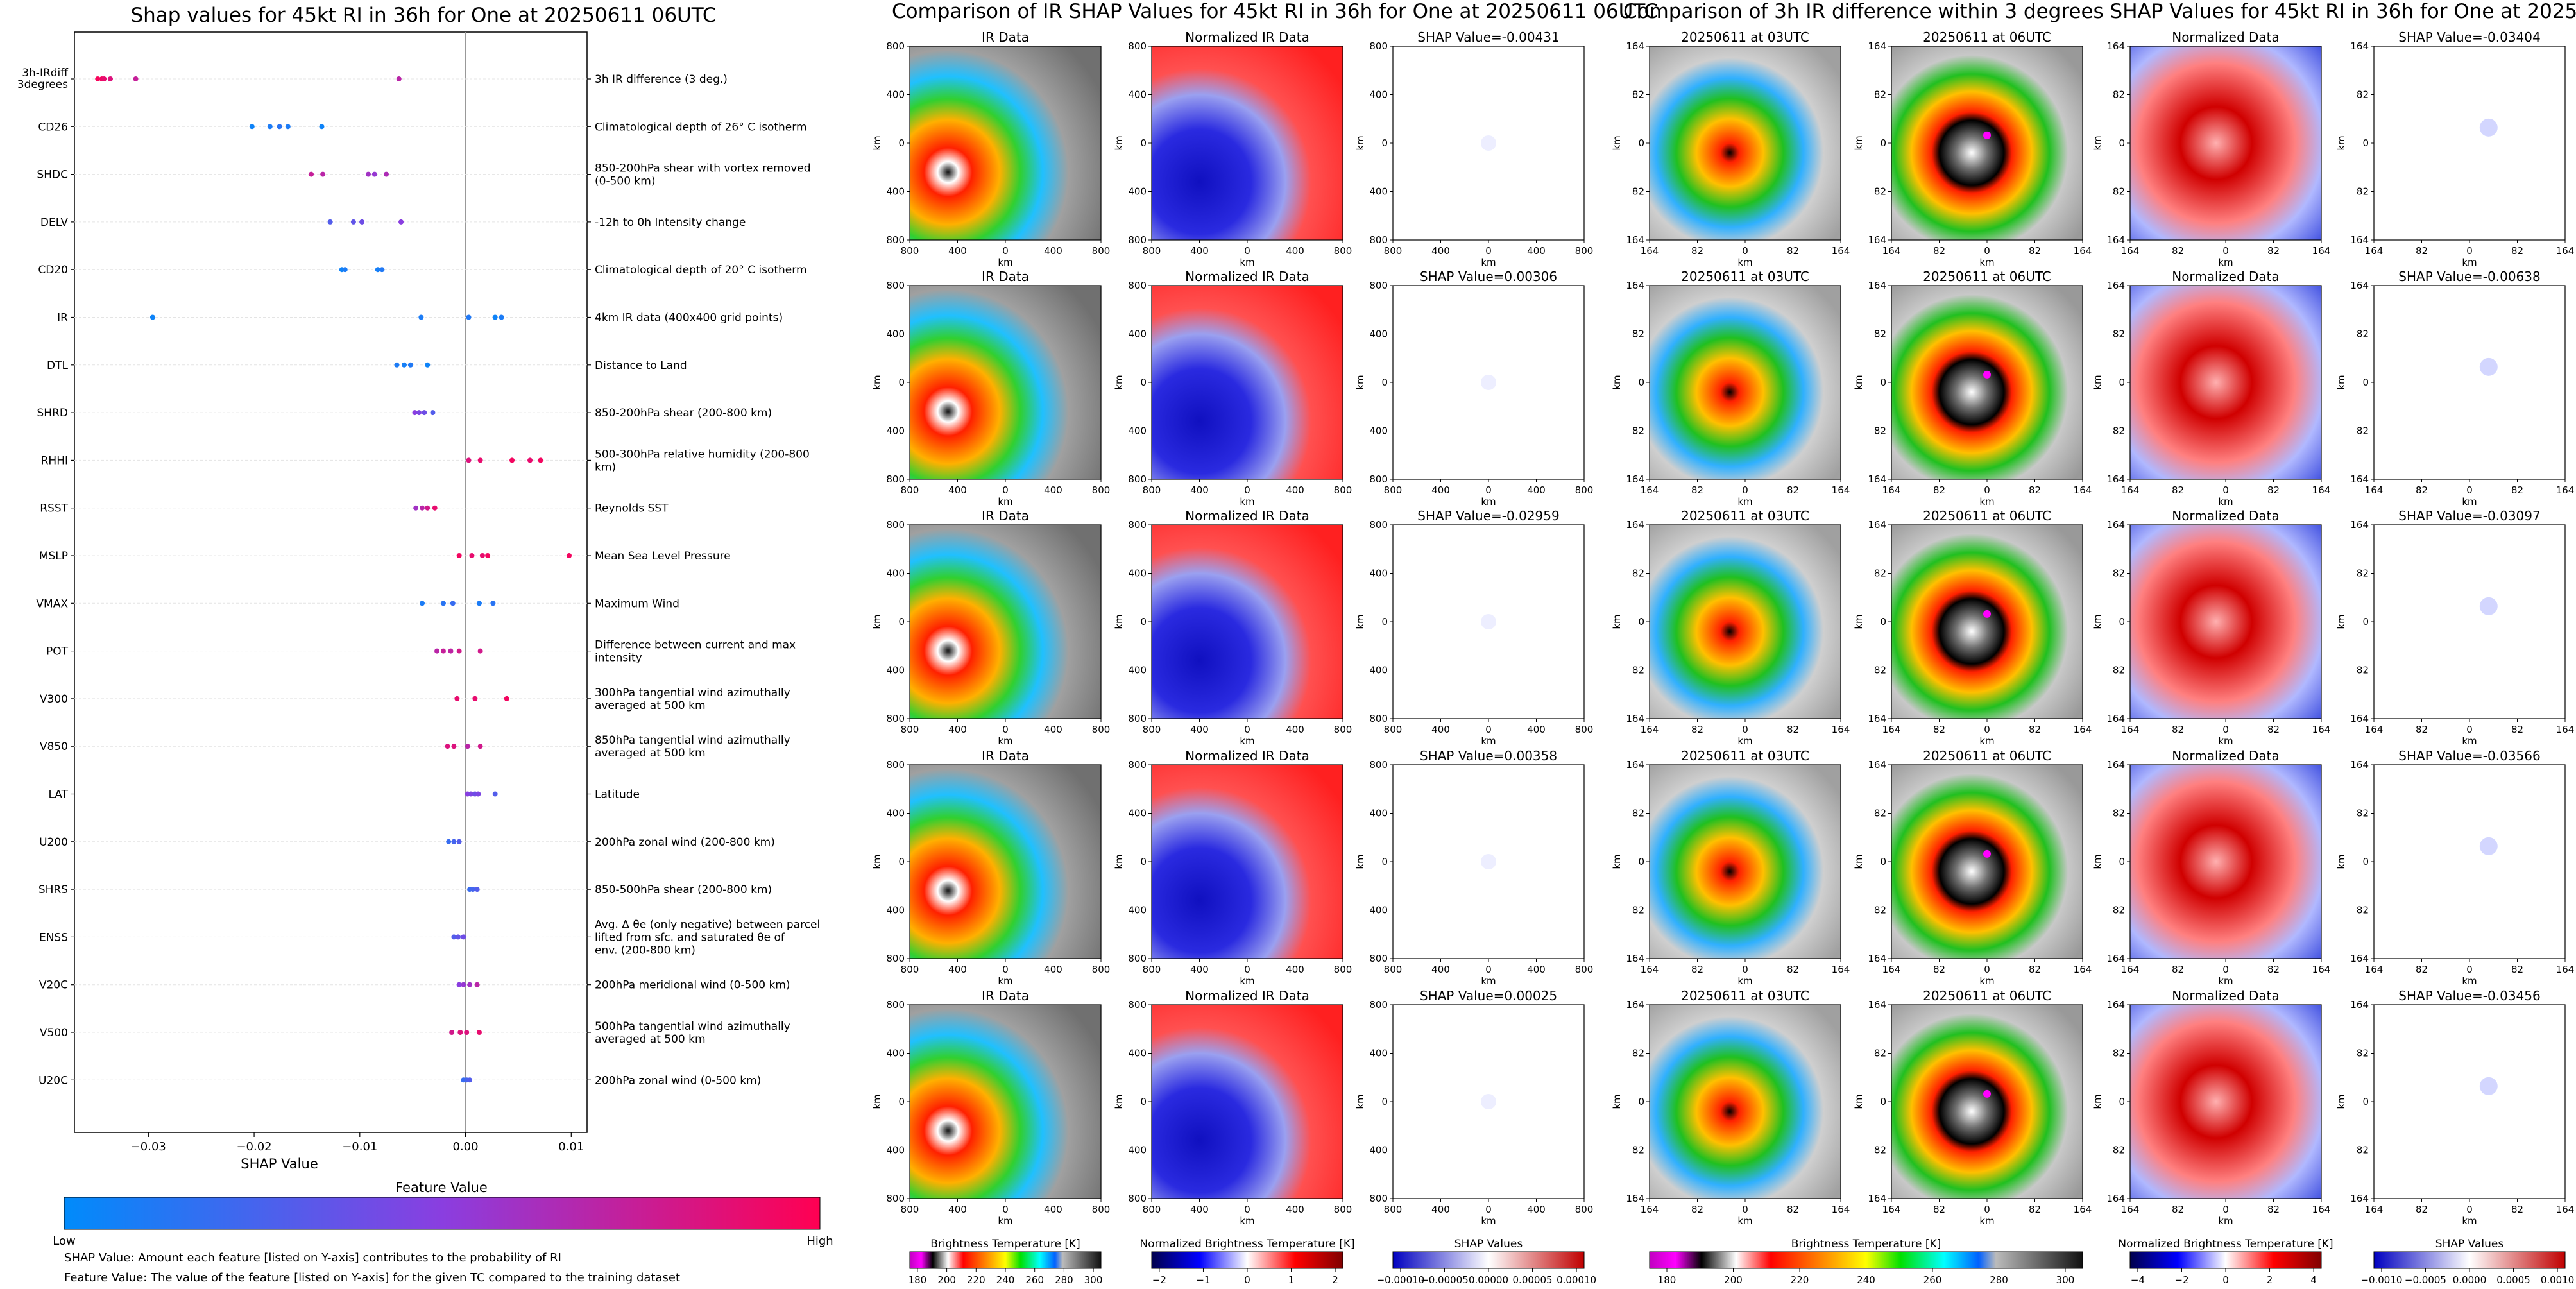  I want to click on ir-06utc-panel, so click(1987, 382).